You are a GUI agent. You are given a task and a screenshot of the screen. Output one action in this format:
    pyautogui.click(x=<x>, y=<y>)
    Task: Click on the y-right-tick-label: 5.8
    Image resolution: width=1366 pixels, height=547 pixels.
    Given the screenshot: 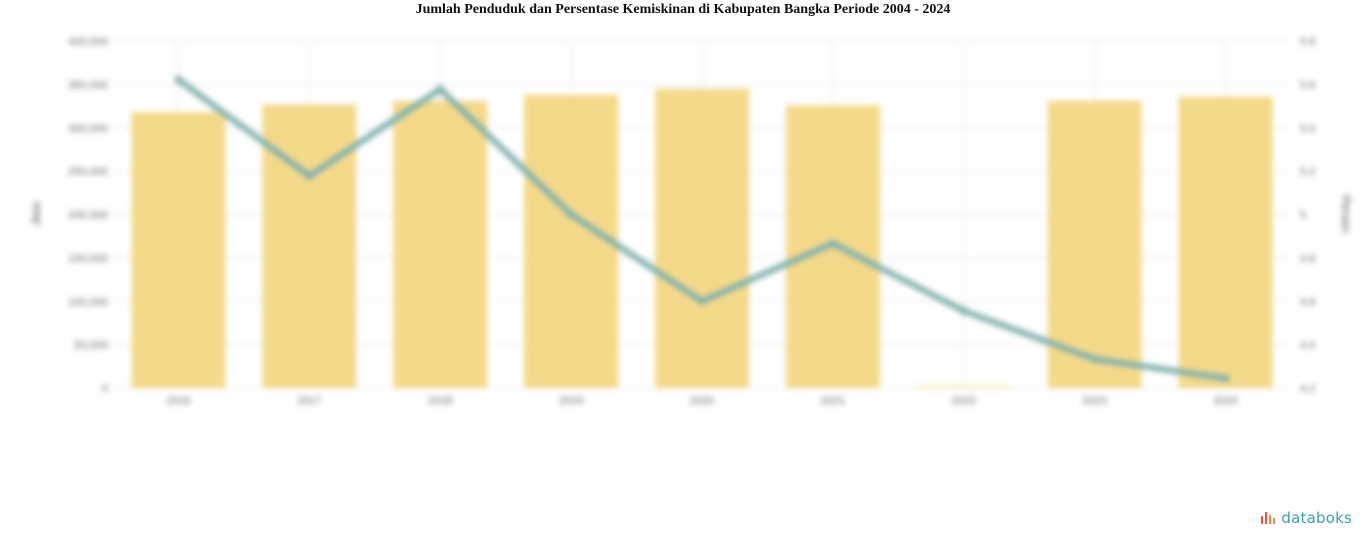 What is the action you would take?
    pyautogui.click(x=1307, y=42)
    